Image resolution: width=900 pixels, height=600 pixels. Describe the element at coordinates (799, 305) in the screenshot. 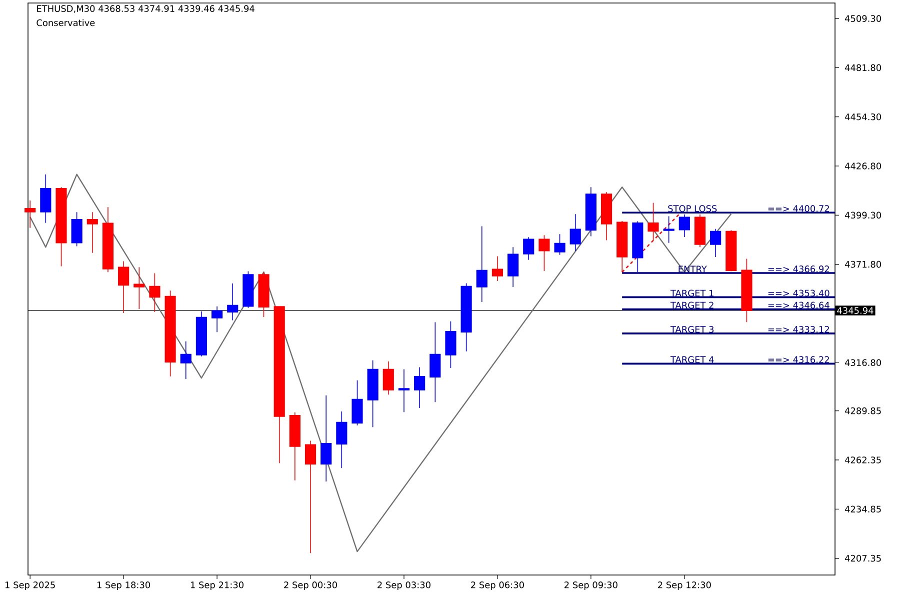

I see `annotation: ==> 4346.64` at that location.